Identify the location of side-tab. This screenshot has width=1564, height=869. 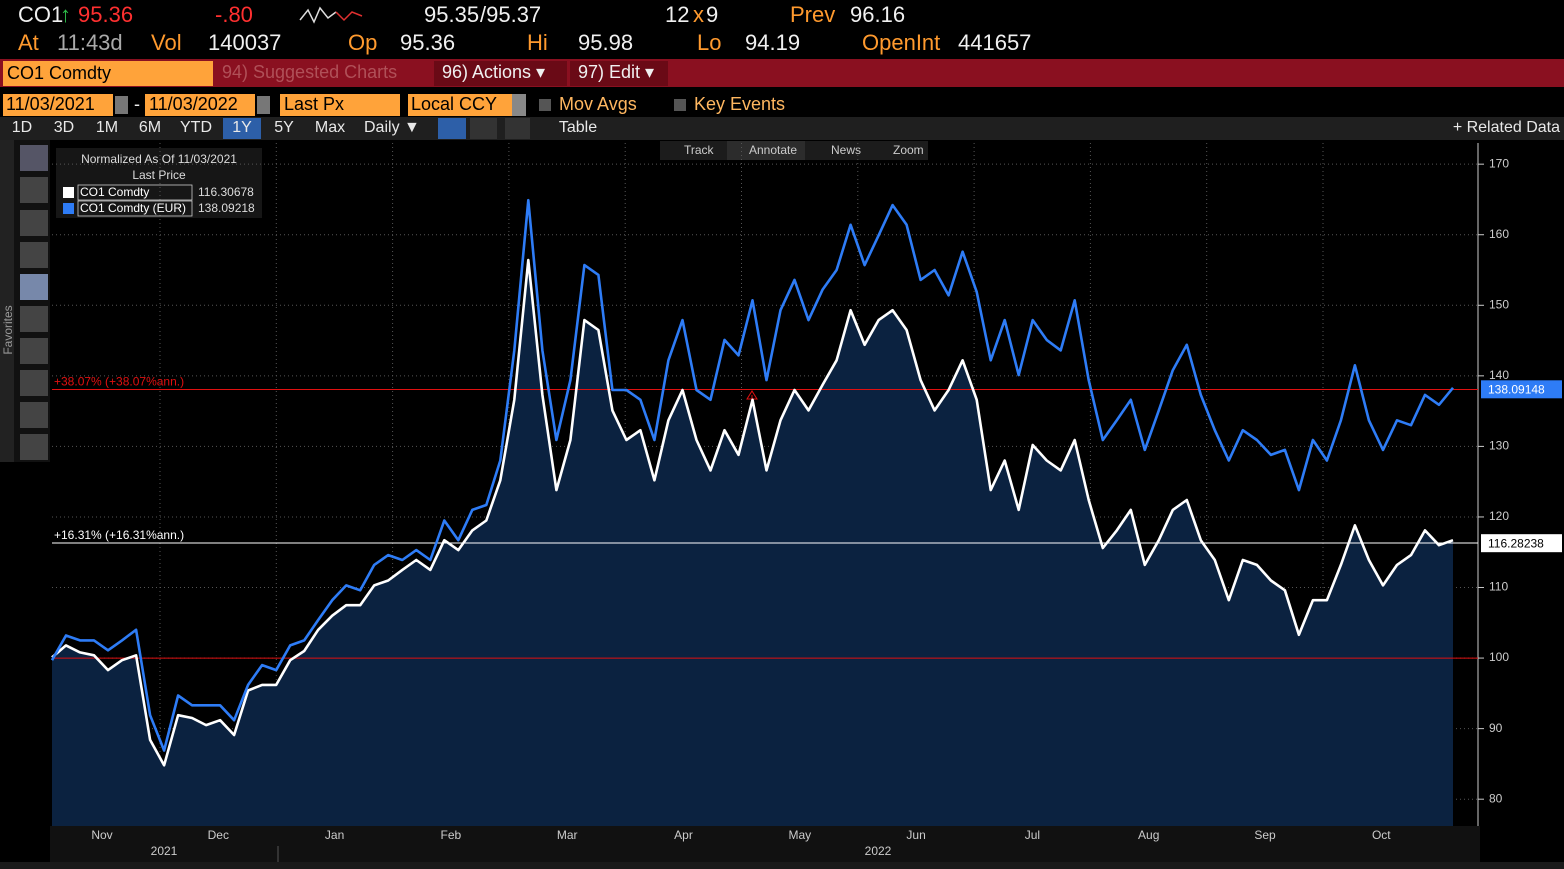
(7, 301).